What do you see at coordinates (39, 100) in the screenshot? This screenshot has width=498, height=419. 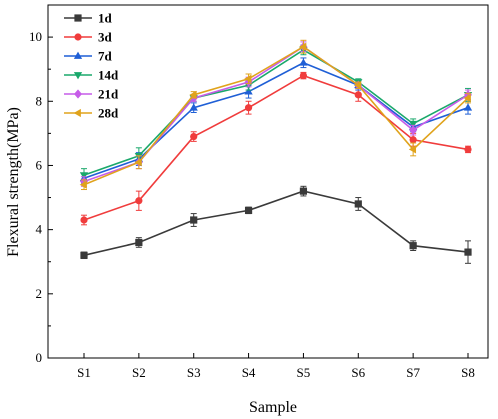 I see `y-tick-label: 8` at bounding box center [39, 100].